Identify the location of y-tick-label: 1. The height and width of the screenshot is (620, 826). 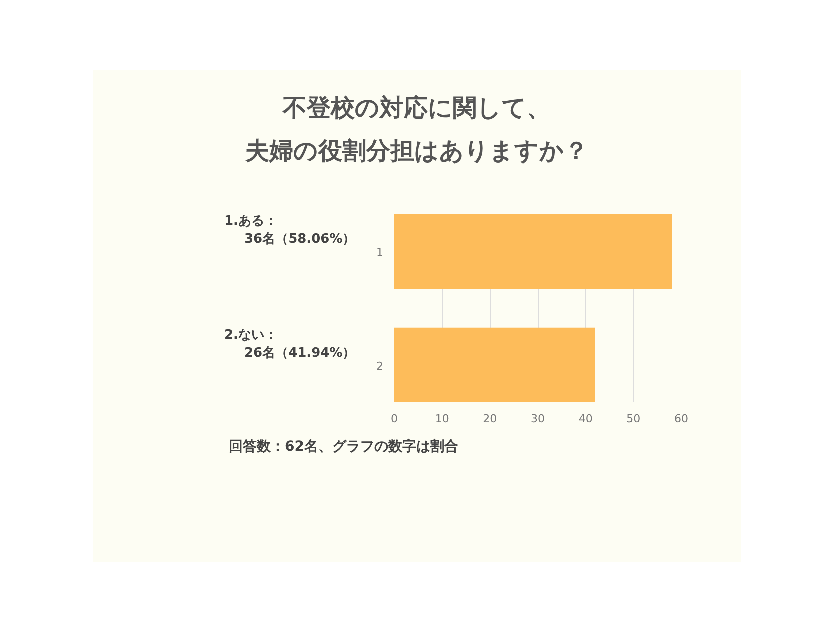
(380, 253).